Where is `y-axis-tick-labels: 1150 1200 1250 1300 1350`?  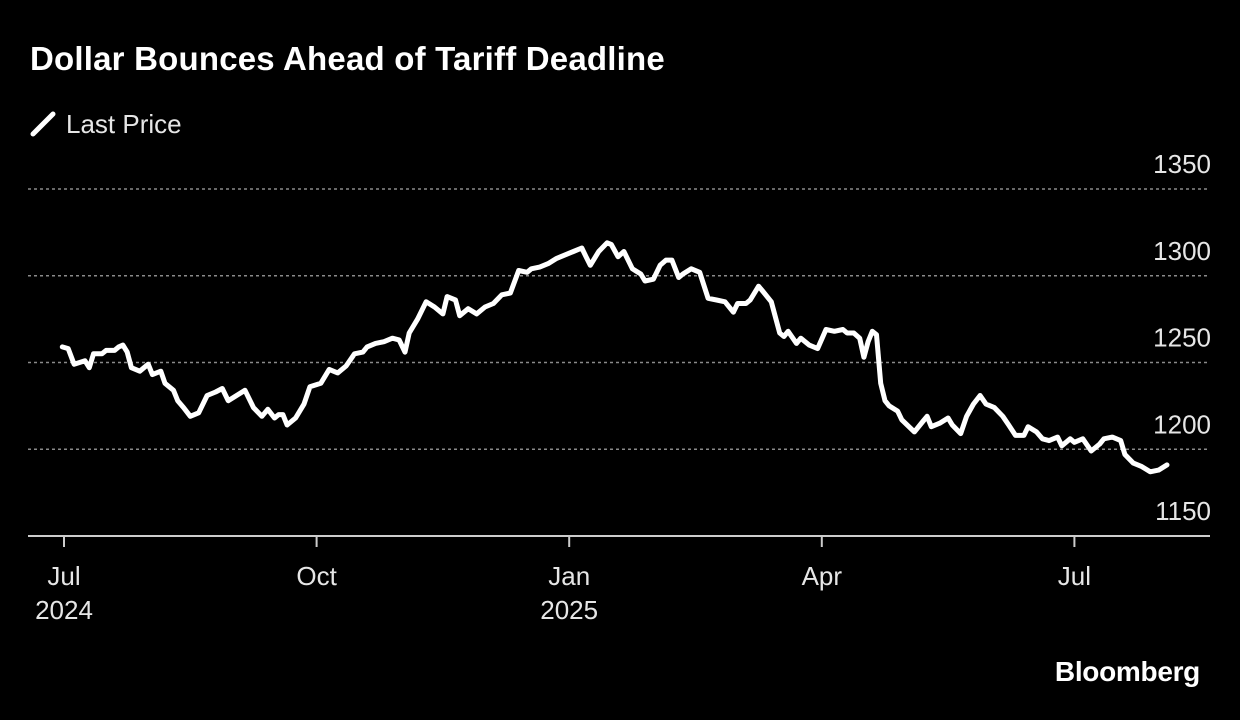
y-axis-tick-labels: 1150 1200 1250 1300 1350 is located at coordinates (1182, 337).